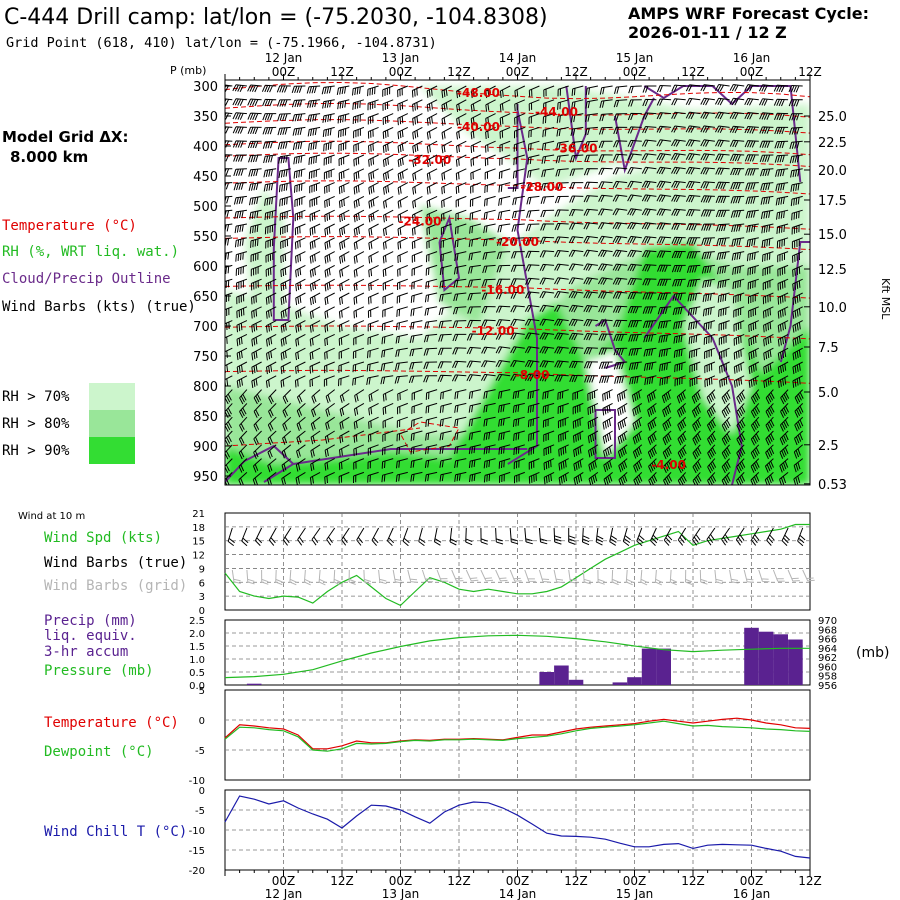 This screenshot has width=900, height=900. Describe the element at coordinates (342, 881) in the screenshot. I see `bottom-time-label: 12Z` at that location.